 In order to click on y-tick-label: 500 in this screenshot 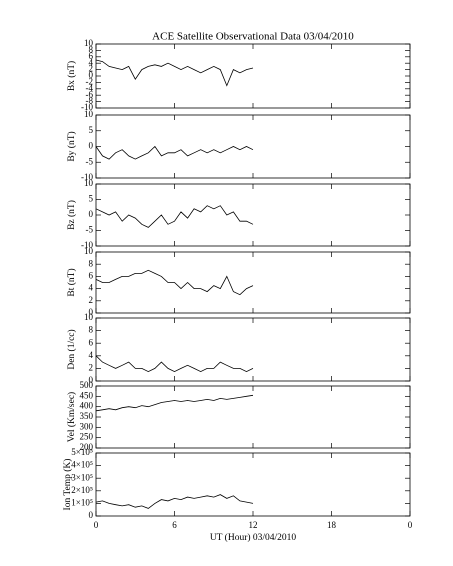, I will do `click(87, 385)`.